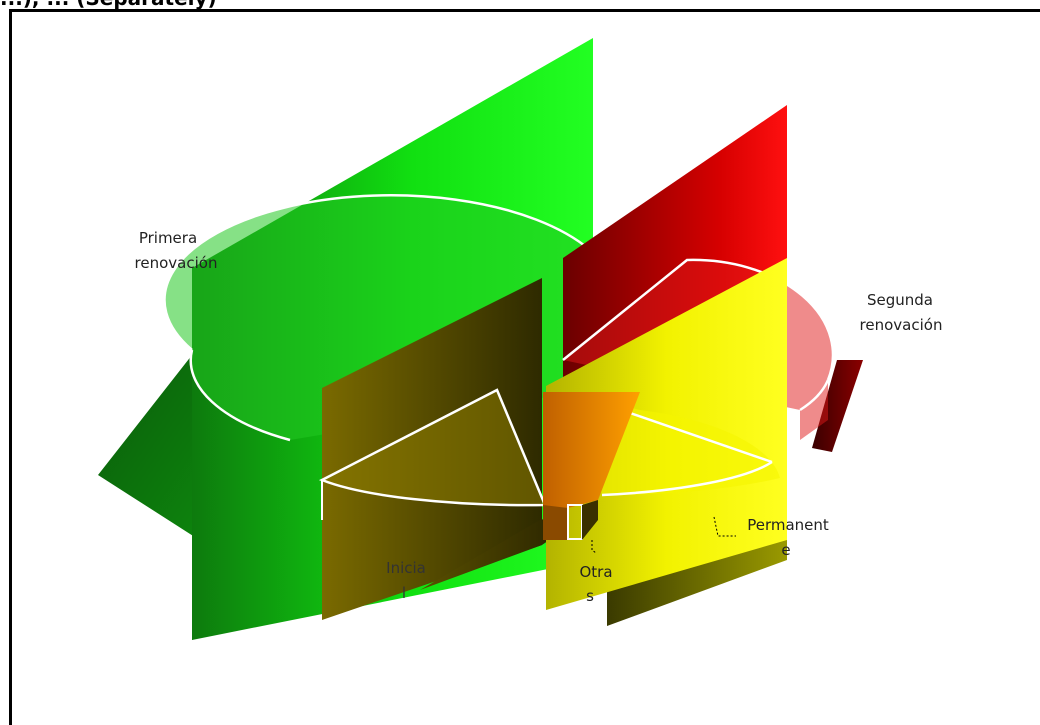 The height and width of the screenshot is (725, 1040). I want to click on chart-title: ...), ... (Separately), so click(520, 5).